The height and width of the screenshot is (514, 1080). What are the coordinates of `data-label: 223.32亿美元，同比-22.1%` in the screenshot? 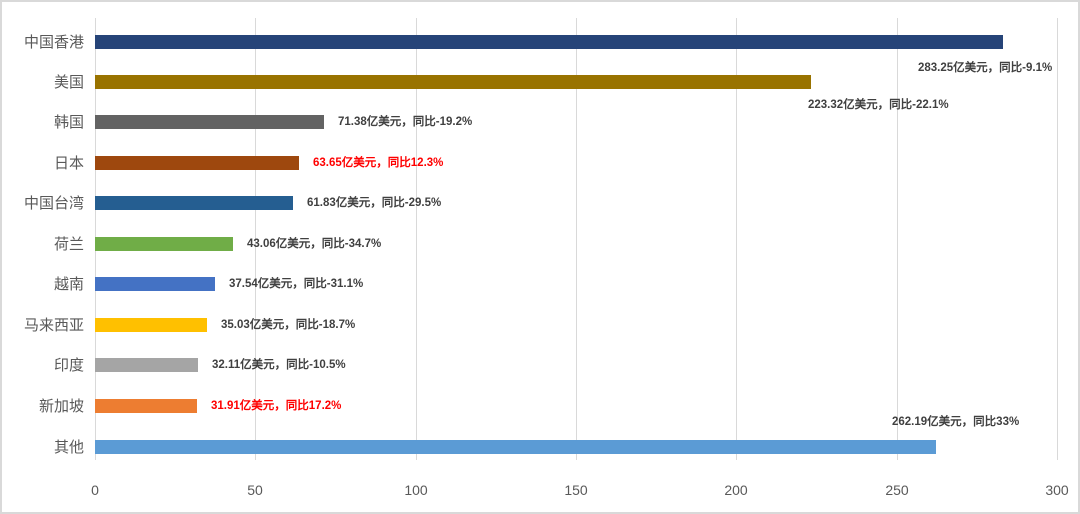 It's located at (878, 105).